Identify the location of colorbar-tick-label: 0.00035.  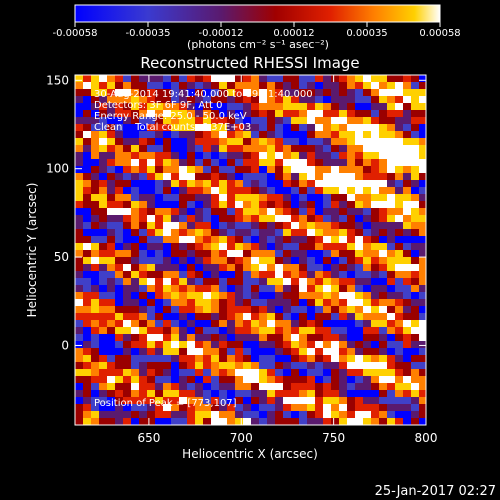
(366, 33).